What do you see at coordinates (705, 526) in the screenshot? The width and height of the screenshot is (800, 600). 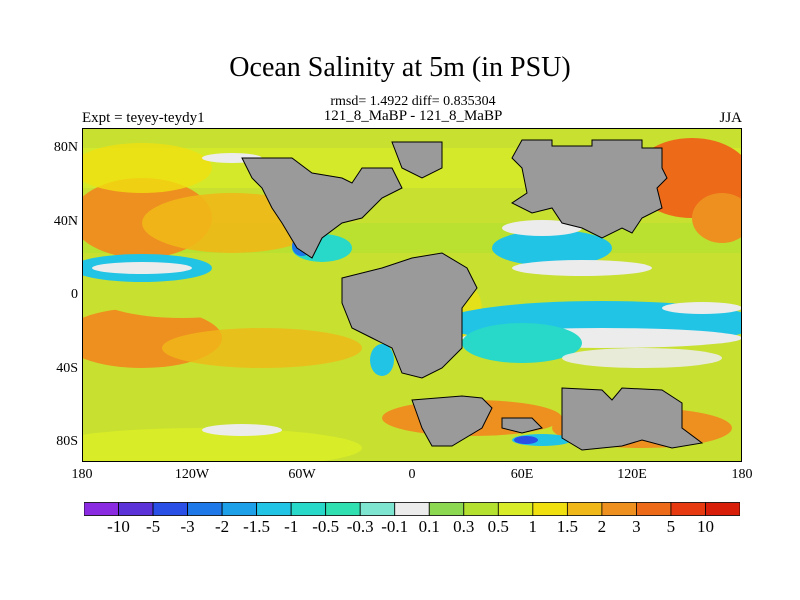 I see `colorbar-label: 10` at bounding box center [705, 526].